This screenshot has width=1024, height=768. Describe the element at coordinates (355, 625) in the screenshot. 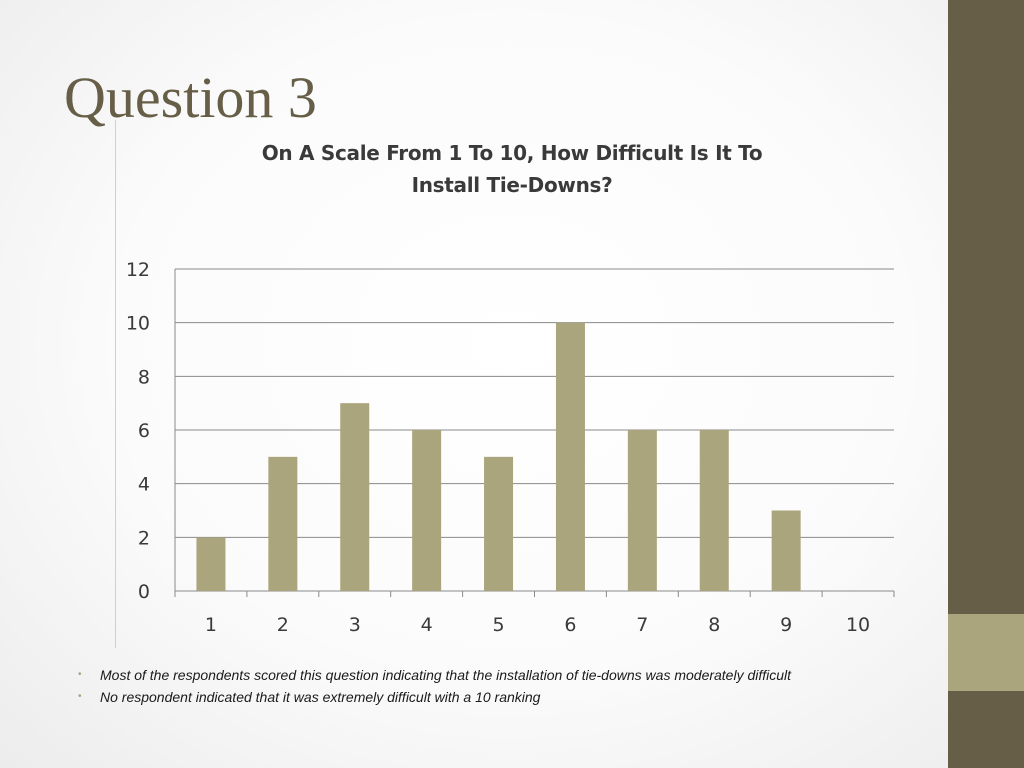

I see `x-tick-label: 3` at that location.